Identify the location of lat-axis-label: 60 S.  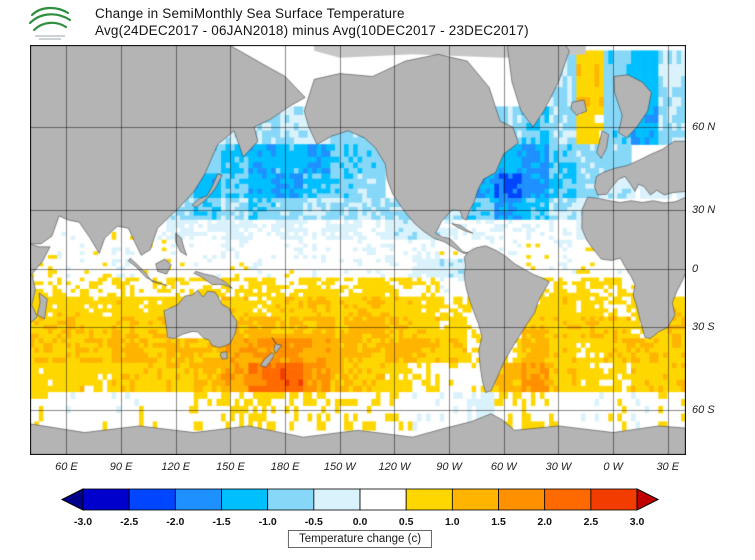
(703, 409).